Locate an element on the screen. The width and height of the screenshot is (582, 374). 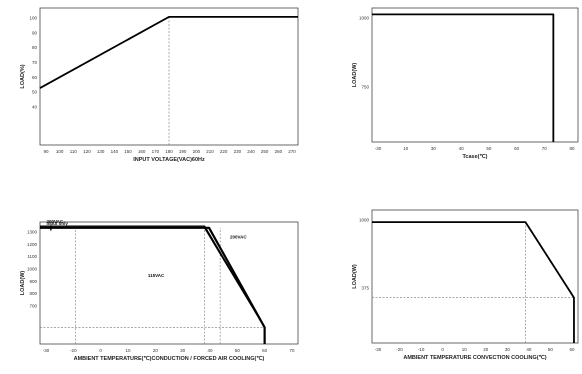
x-axis-title: INPUT VOLTAGE(VAC)60Hz is located at coordinates (169, 160).